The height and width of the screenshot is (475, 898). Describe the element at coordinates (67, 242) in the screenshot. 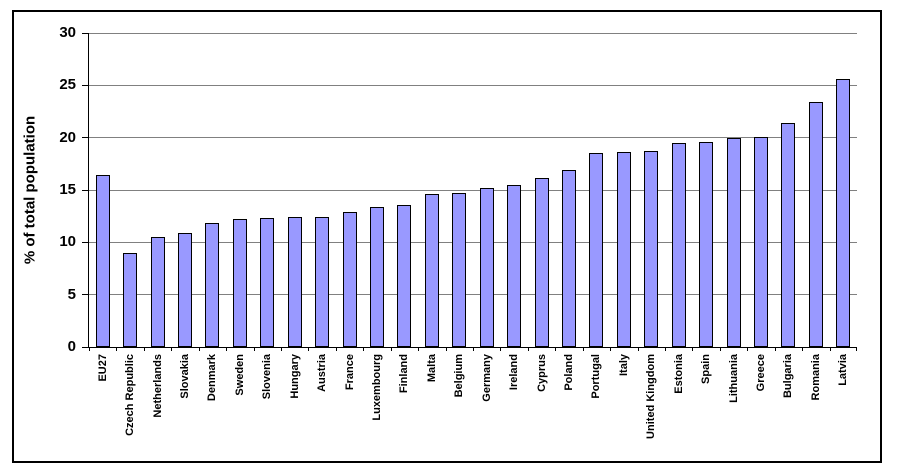

I see `y-tick-label: 10` at that location.